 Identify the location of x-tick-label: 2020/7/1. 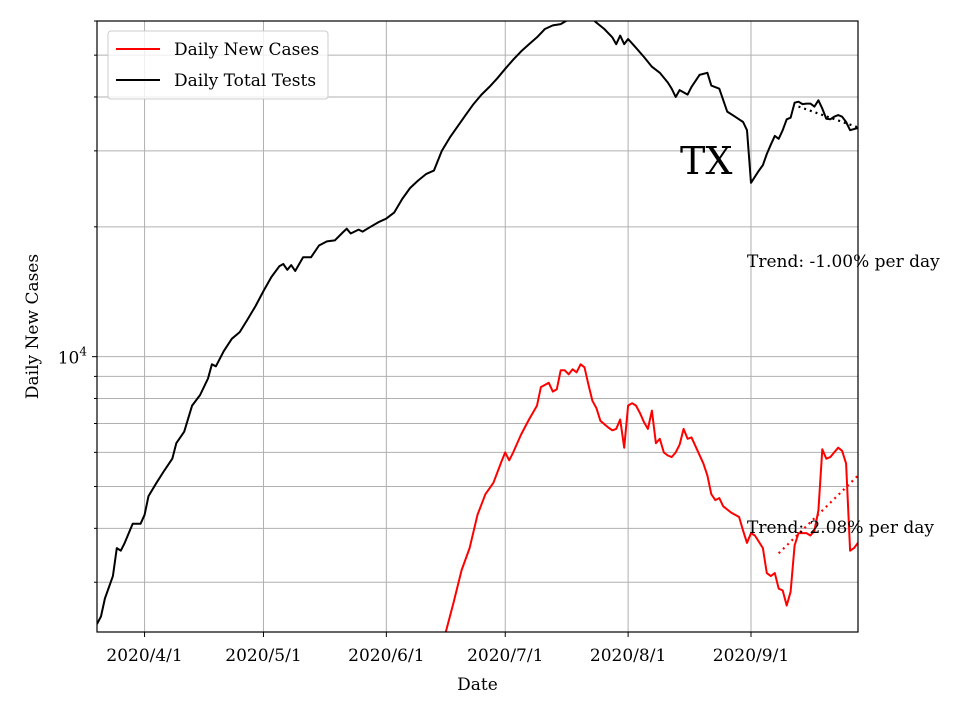
(505, 656).